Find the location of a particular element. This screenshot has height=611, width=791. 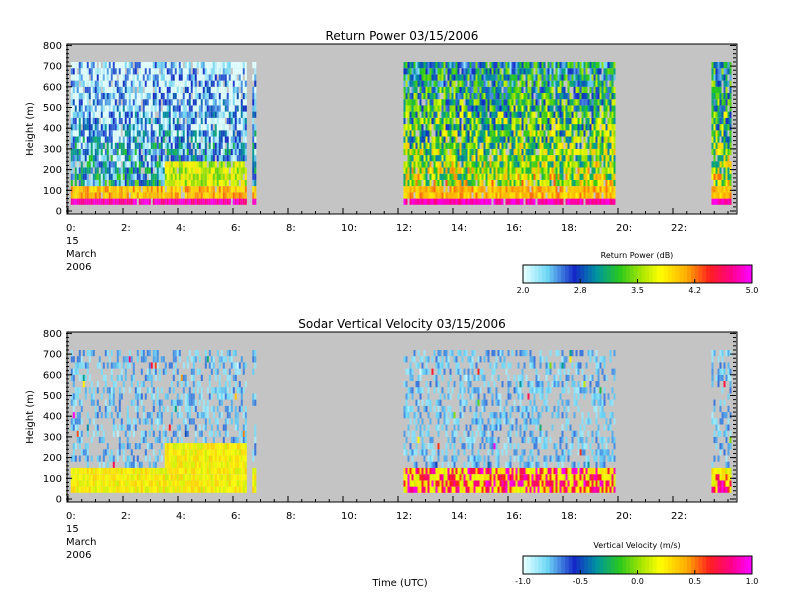

colorbar-tick-label: 0.0 is located at coordinates (637, 581).